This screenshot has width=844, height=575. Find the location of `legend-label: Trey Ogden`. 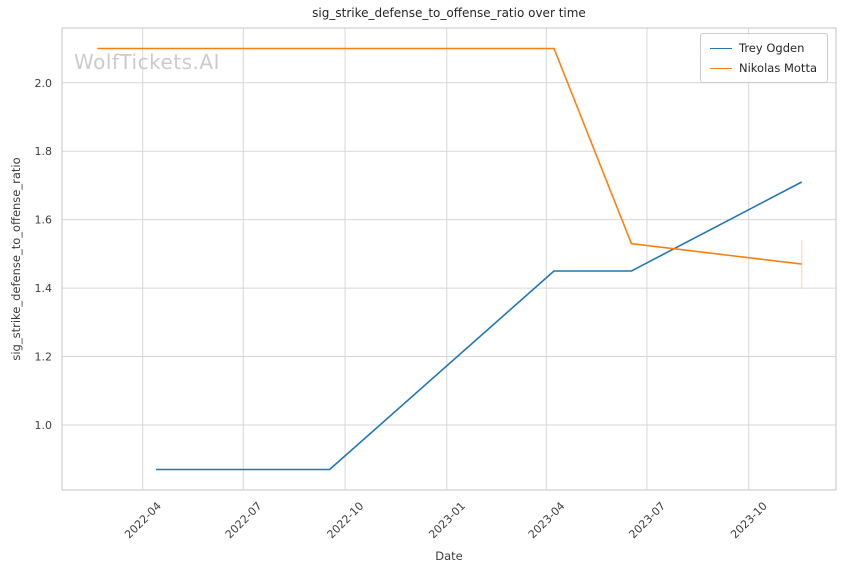

legend-label: Trey Ogden is located at coordinates (772, 48).